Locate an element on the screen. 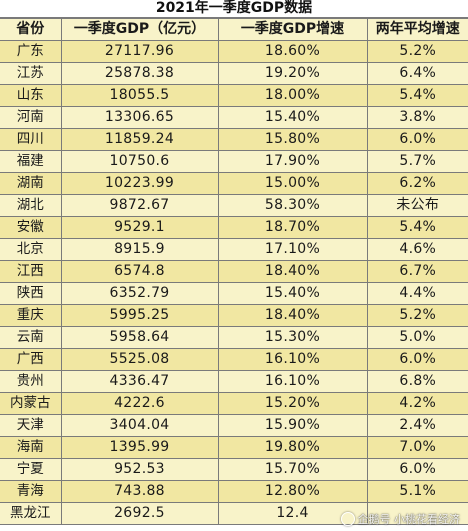 The image size is (468, 531). cell-province: 宁夏 is located at coordinates (31, 469).